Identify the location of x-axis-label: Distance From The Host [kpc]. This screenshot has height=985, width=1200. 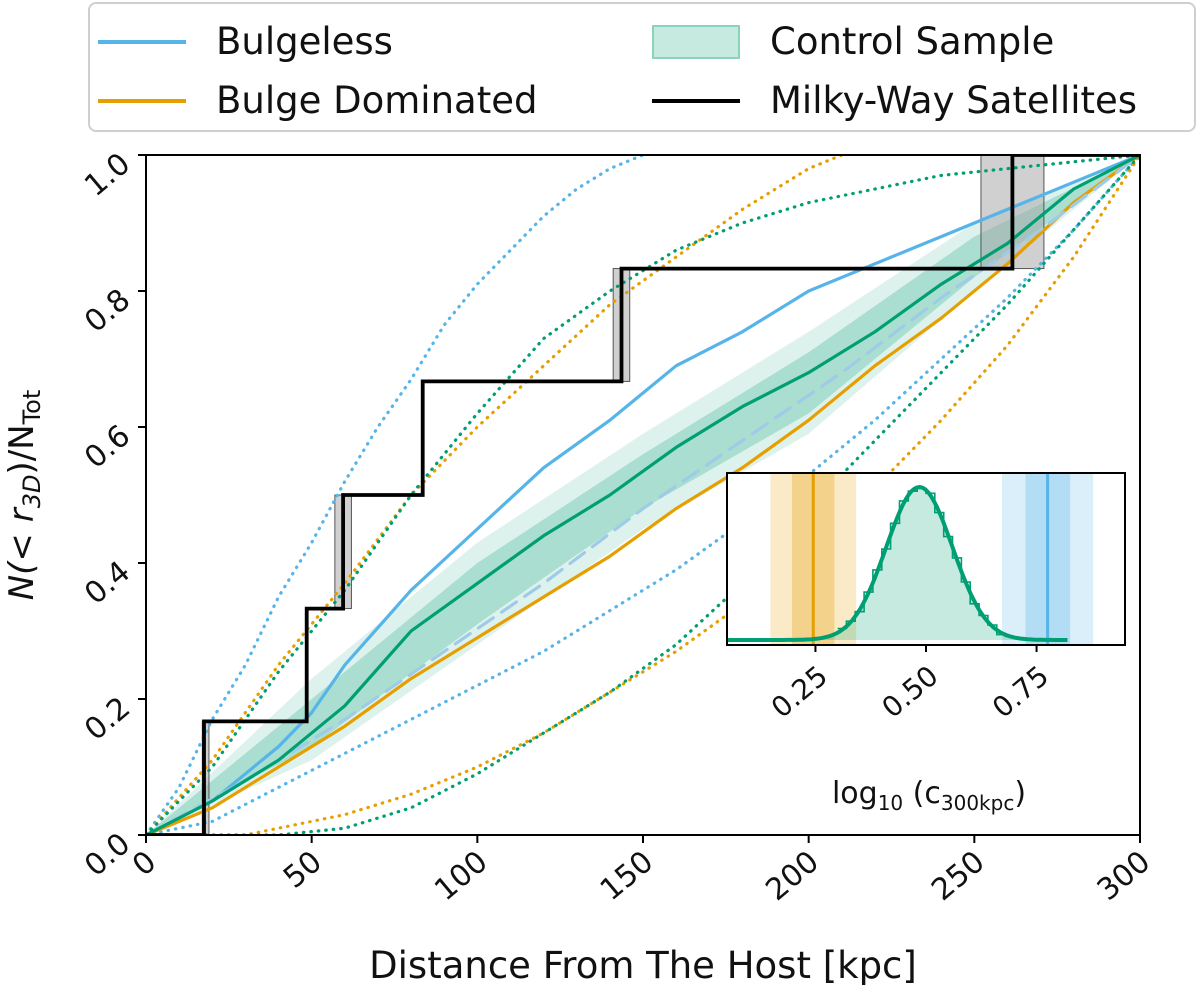
(643, 964).